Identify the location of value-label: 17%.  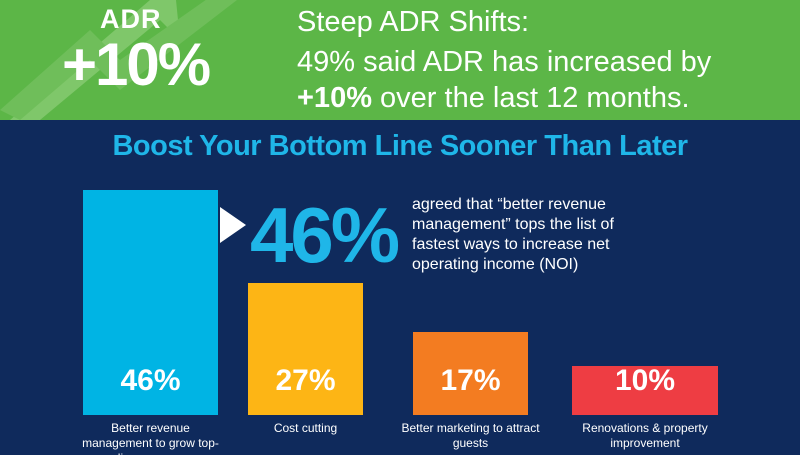
(470, 380).